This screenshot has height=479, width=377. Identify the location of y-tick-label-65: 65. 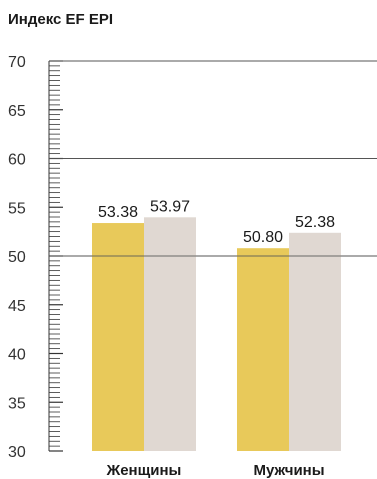
(17, 111).